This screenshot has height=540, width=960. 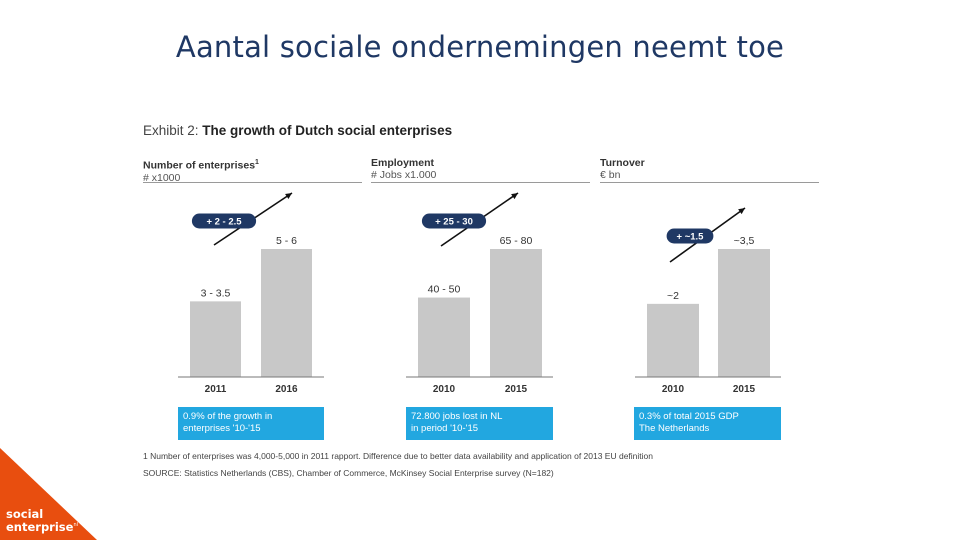 I want to click on panel-title-enterprises: Number of enterprises, so click(x=199, y=165).